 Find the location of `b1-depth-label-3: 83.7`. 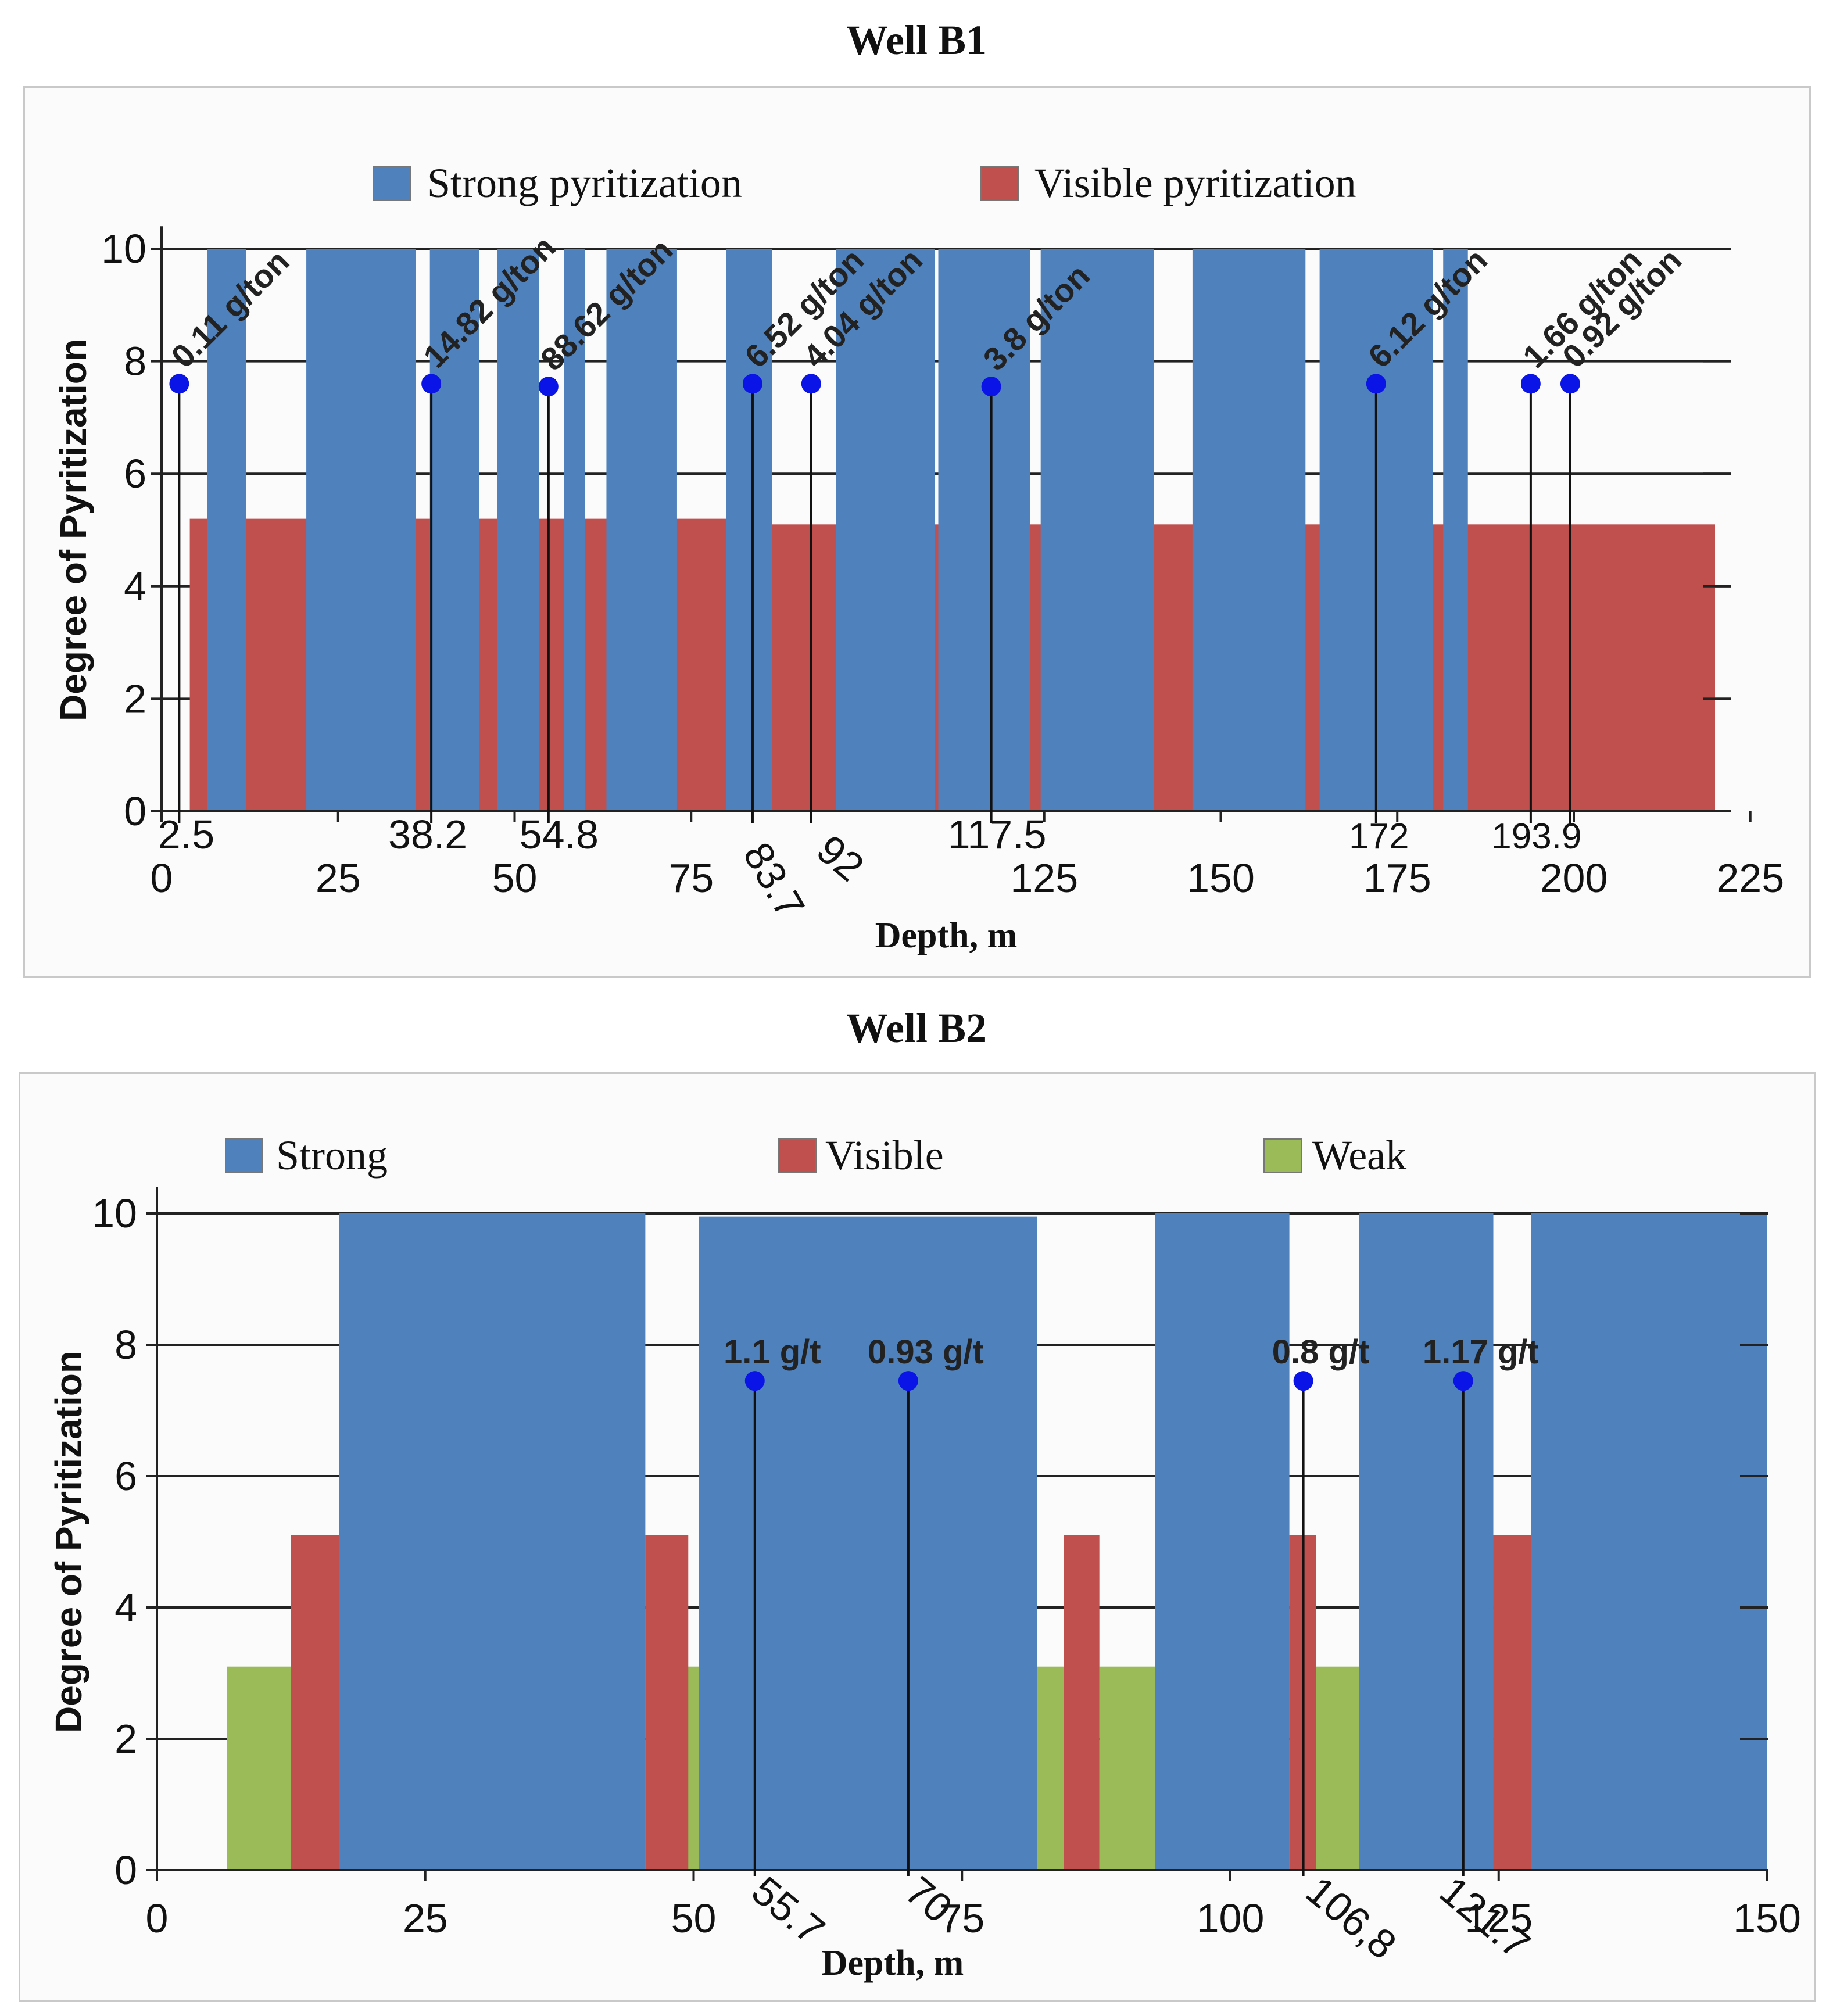

b1-depth-label-3: 83.7 is located at coordinates (775, 880).